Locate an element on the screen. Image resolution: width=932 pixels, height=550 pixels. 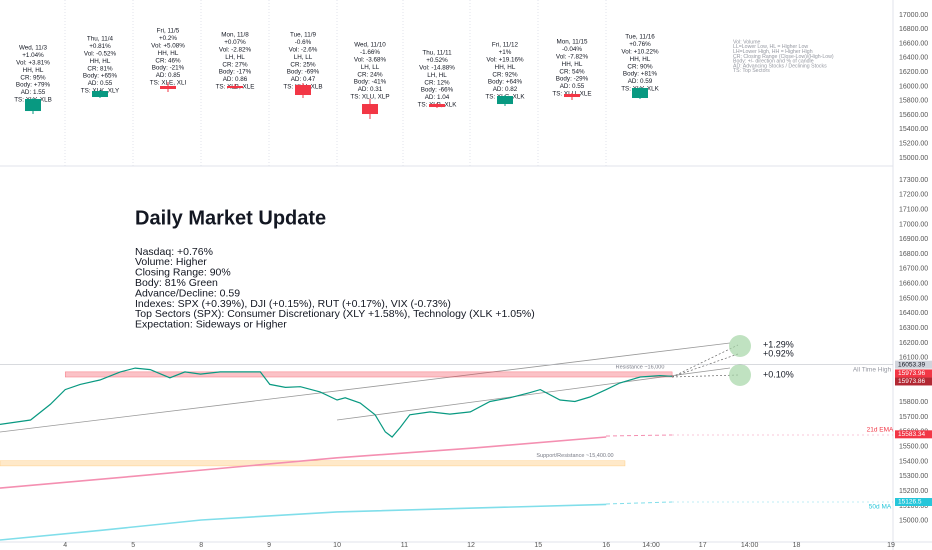
legend-note: Body: +/- direction and % of candle is located at coordinates (773, 62).